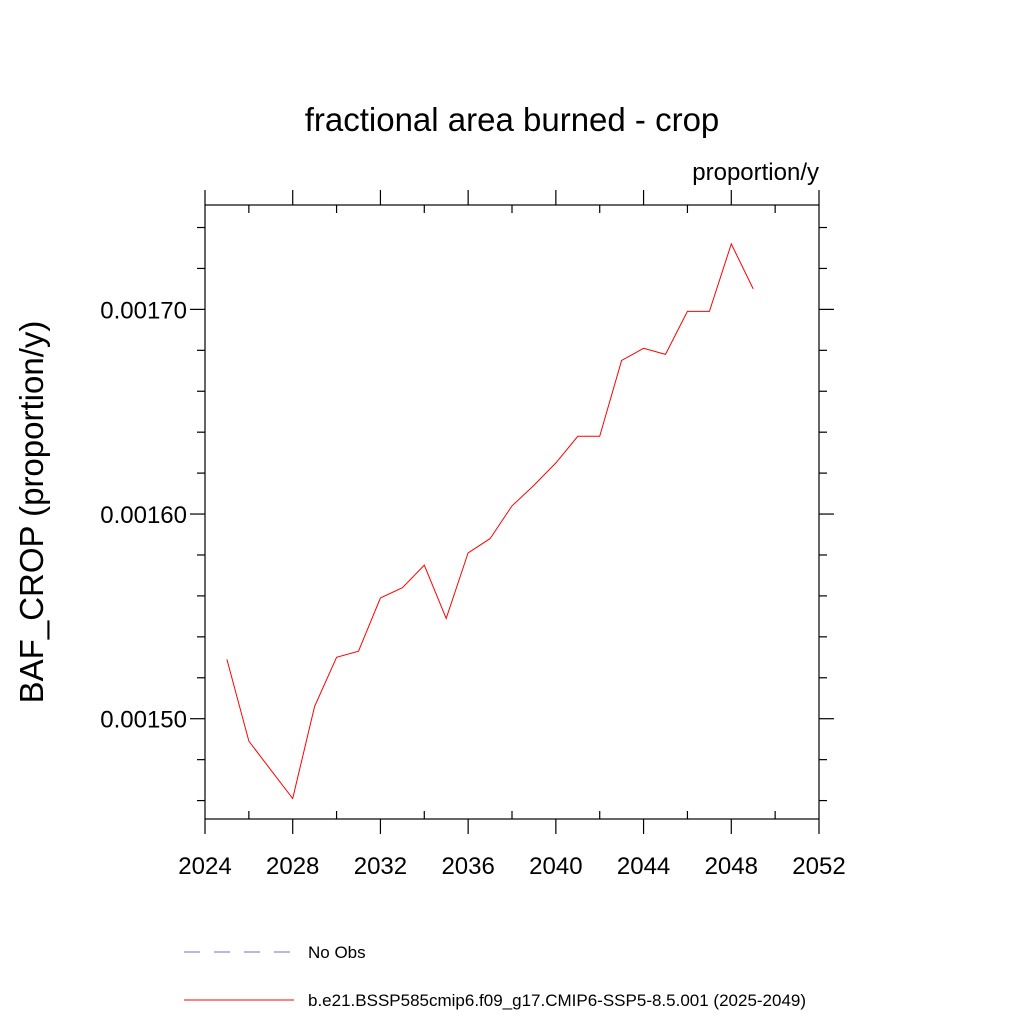  I want to click on x-tick-label: 2024, so click(204, 866).